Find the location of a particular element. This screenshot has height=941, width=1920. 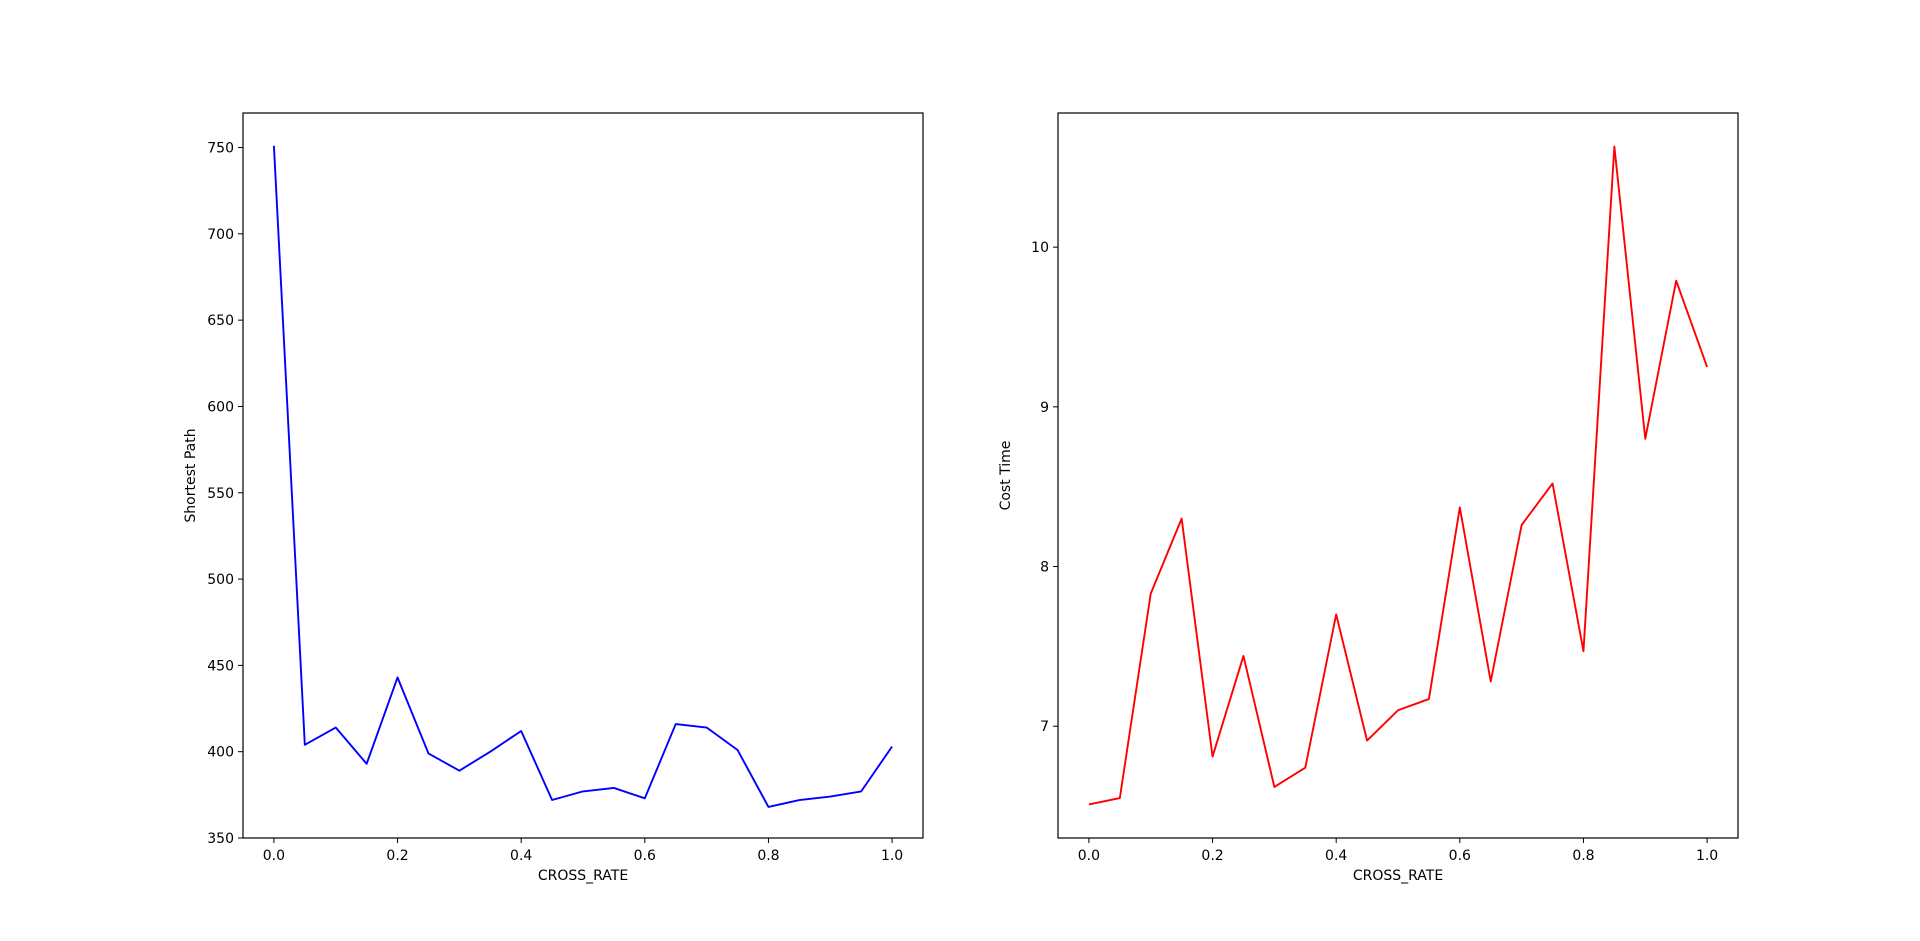

cost-time-y-tick-label: 10 is located at coordinates (1040, 248).